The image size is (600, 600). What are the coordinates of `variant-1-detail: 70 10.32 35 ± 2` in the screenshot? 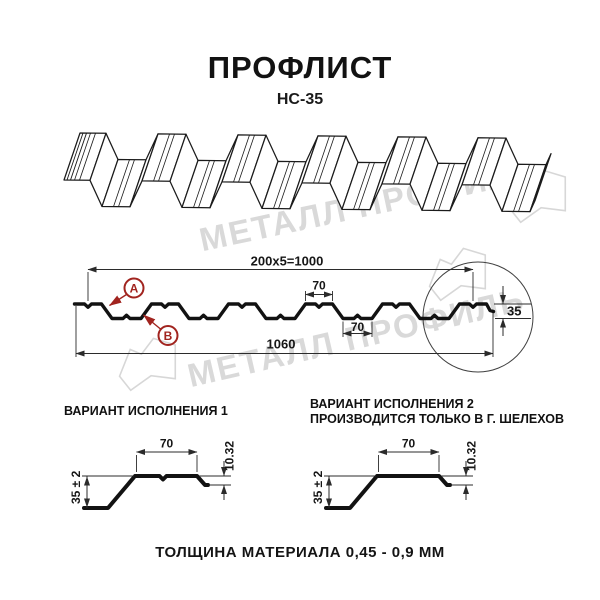 It's located at (153, 473).